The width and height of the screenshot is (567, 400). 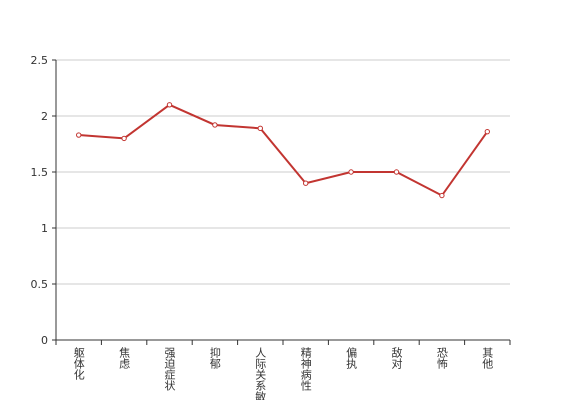 What do you see at coordinates (396, 357) in the screenshot?
I see `x-tick-label: 敌对` at bounding box center [396, 357].